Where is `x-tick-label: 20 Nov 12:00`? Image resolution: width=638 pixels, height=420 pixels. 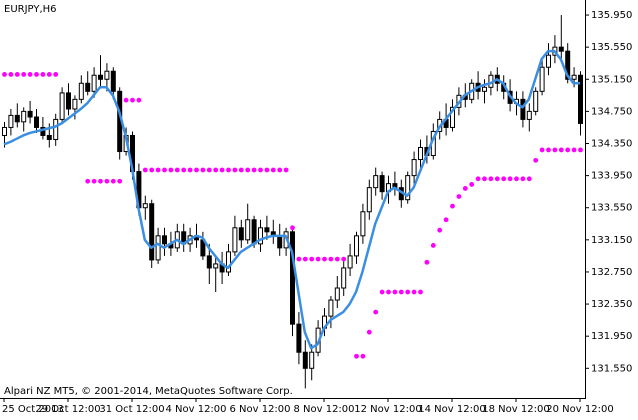
x-tick-label: 20 Nov 12:00 is located at coordinates (579, 409).